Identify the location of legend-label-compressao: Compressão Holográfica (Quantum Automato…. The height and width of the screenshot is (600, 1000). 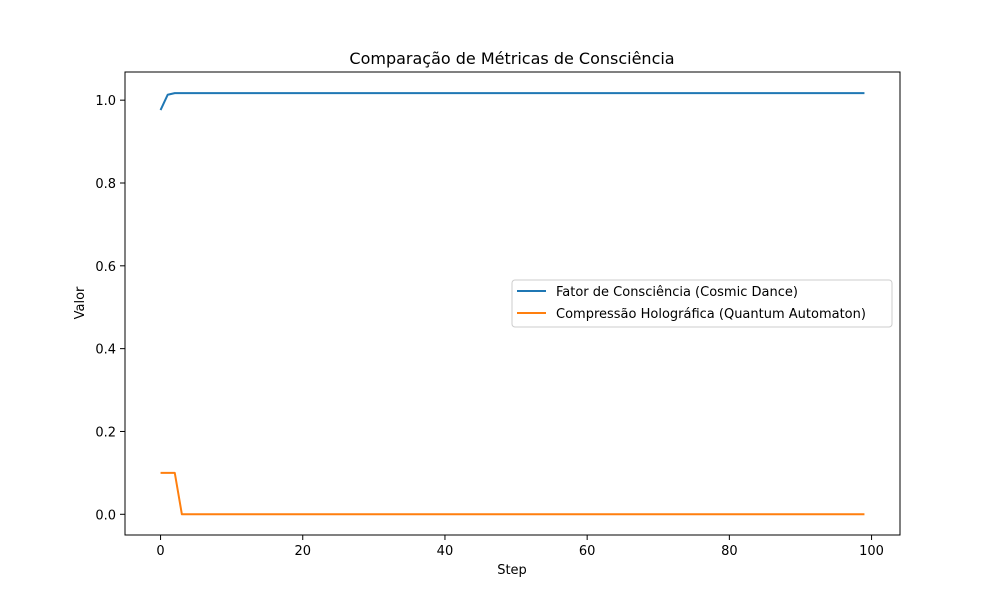
(711, 314).